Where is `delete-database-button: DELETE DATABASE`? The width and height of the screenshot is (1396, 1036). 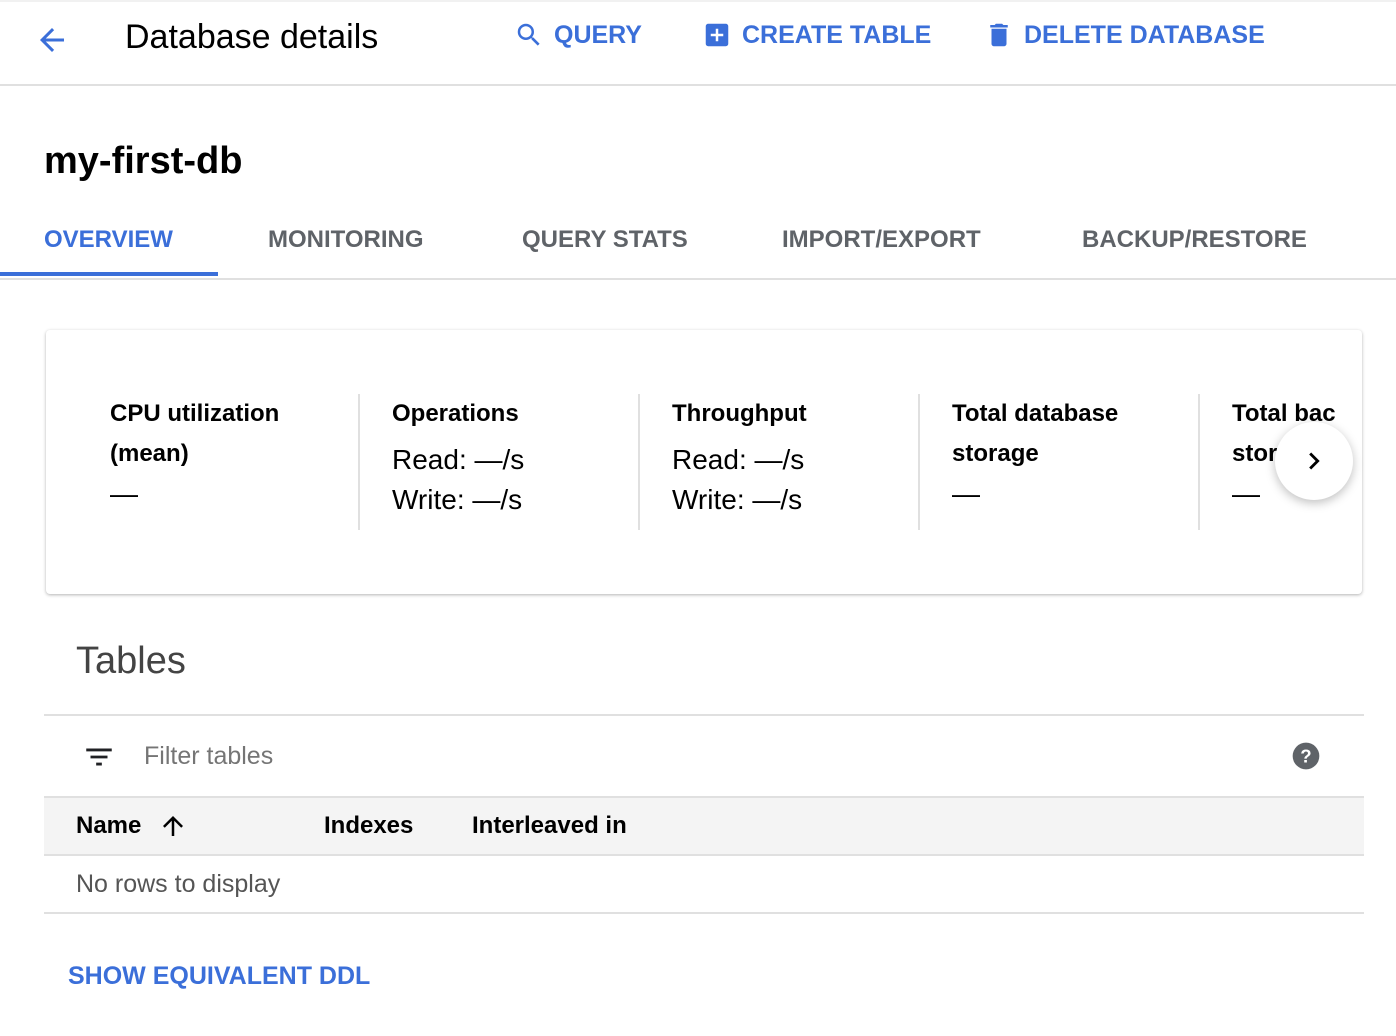 delete-database-button: DELETE DATABASE is located at coordinates (1124, 35).